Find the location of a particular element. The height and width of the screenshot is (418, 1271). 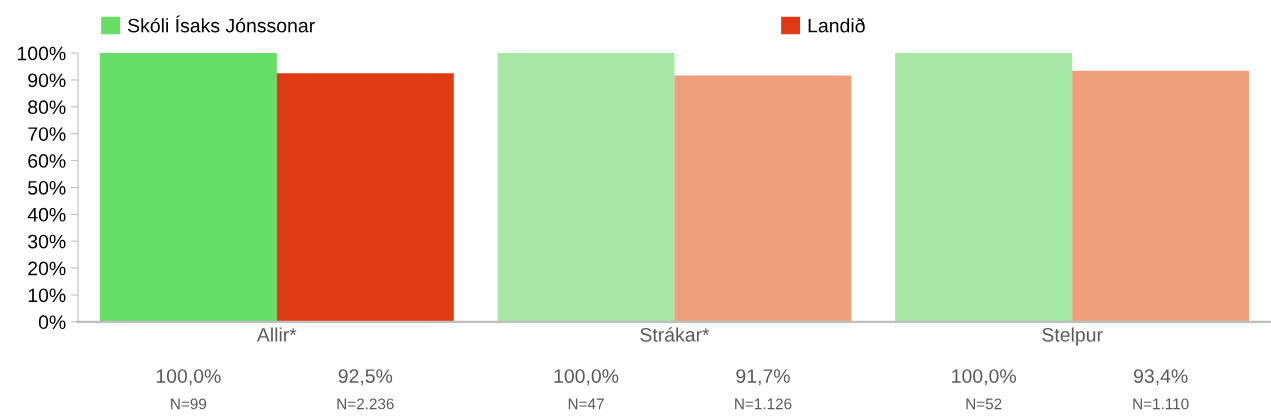

y-tick-label: 60% is located at coordinates (47, 161).